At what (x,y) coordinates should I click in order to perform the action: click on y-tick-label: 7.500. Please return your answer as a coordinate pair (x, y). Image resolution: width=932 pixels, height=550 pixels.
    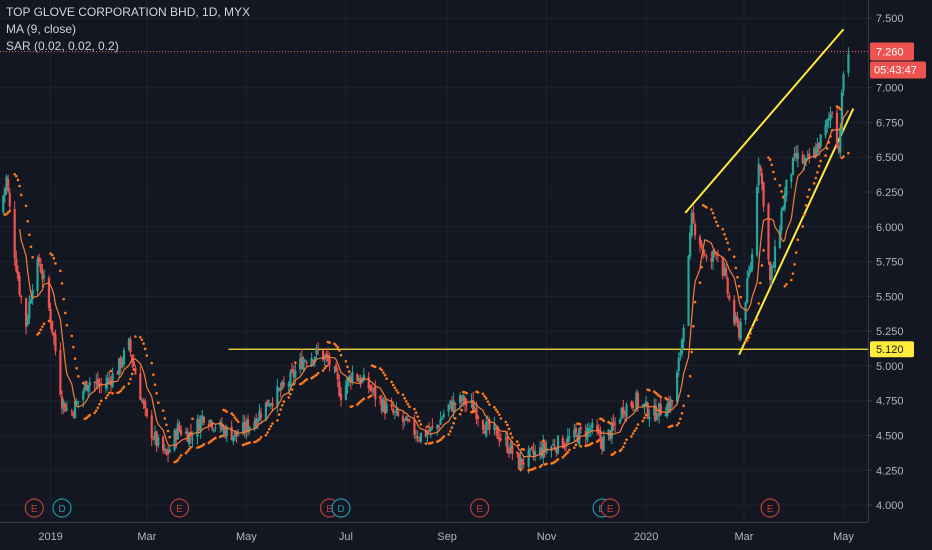
    Looking at the image, I should click on (890, 19).